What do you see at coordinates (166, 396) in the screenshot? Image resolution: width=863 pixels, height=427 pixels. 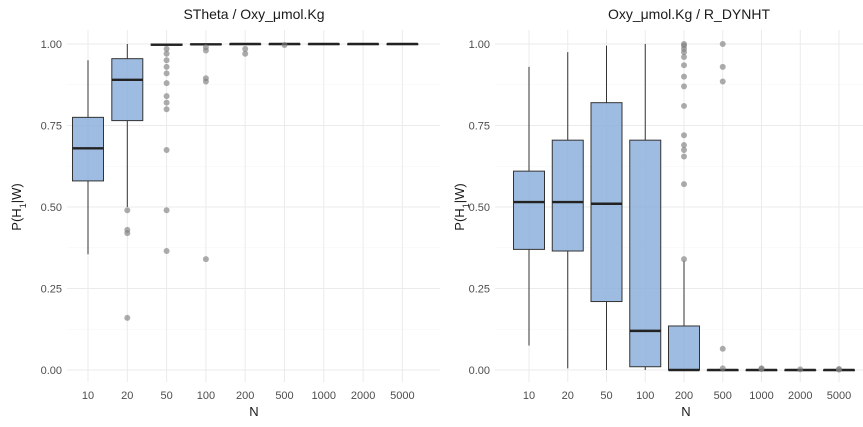 I see `x-tick-label: 50` at bounding box center [166, 396].